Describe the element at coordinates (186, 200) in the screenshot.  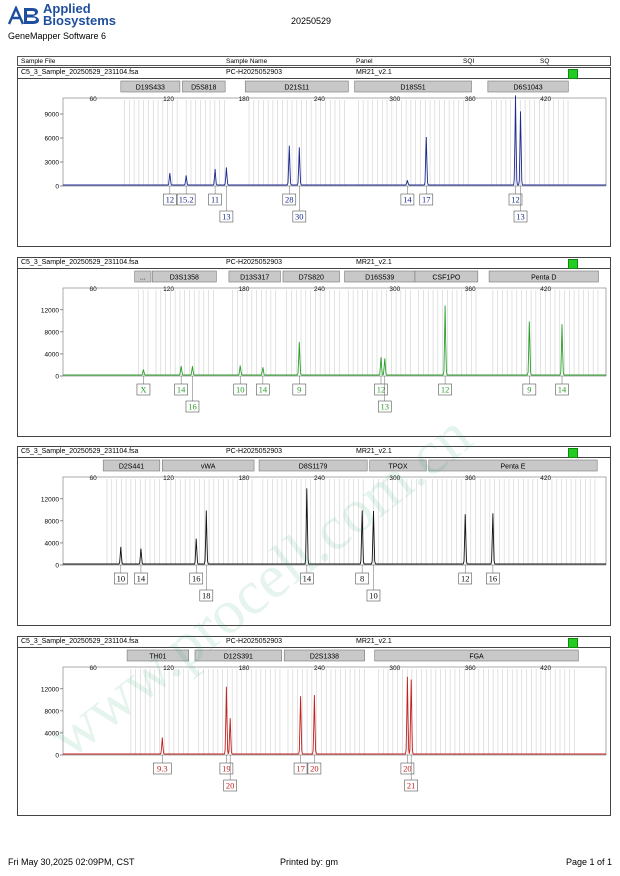
I see `allele-call-15.2: 15.2` at that location.